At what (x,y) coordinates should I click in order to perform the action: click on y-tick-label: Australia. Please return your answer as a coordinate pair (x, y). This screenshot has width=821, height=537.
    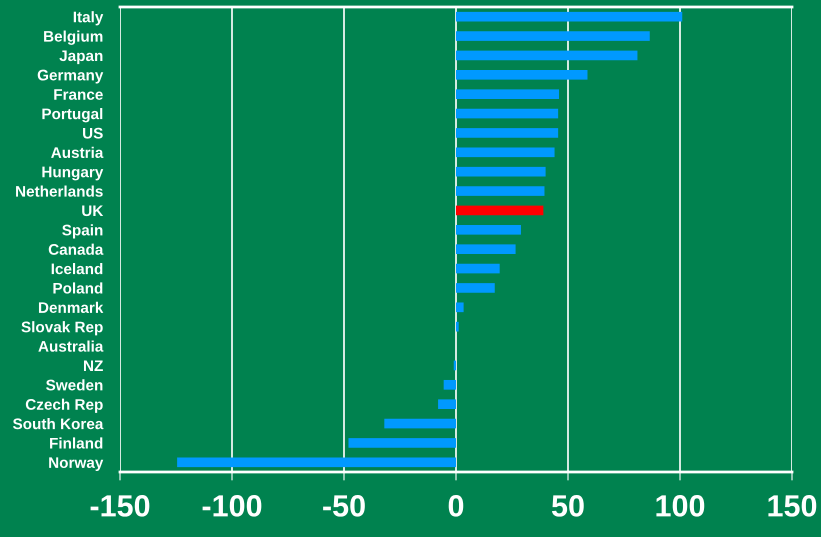
    Looking at the image, I should click on (71, 346).